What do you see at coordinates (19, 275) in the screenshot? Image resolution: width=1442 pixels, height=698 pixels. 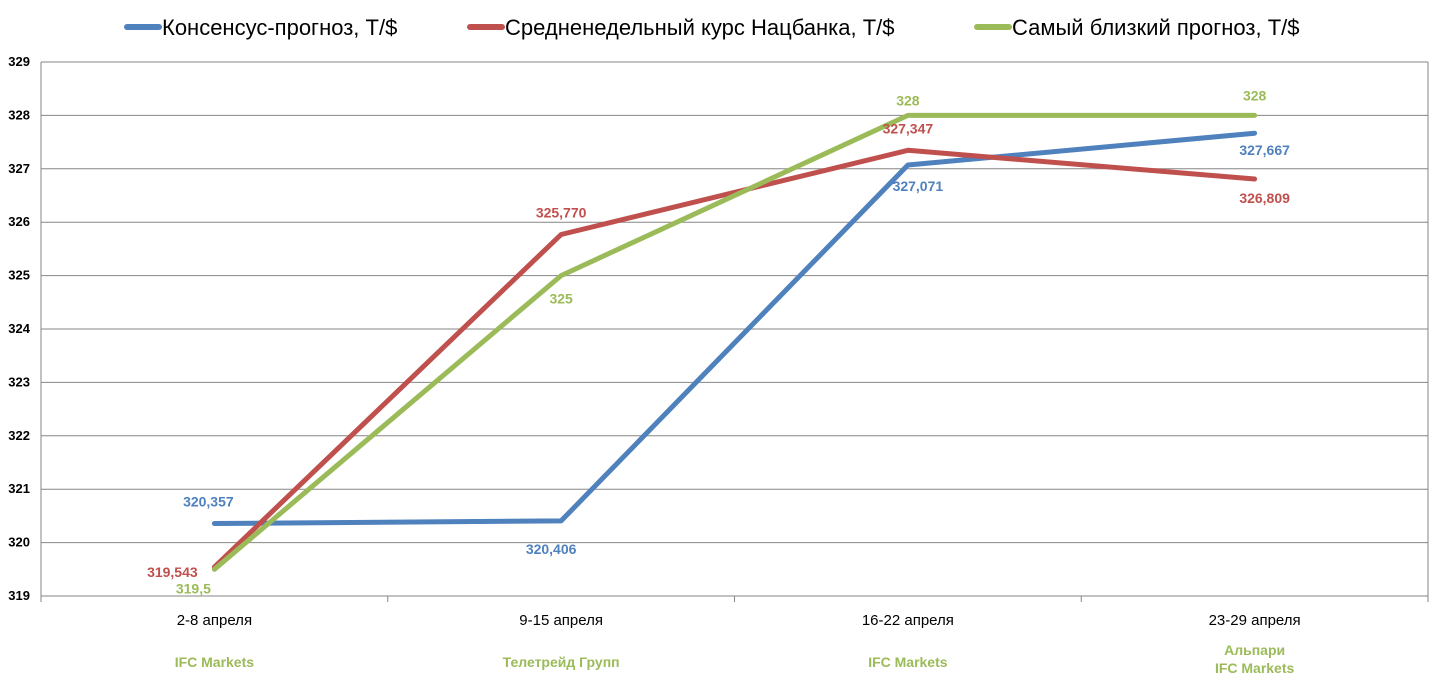 I see `y-tick-label: 325` at bounding box center [19, 275].